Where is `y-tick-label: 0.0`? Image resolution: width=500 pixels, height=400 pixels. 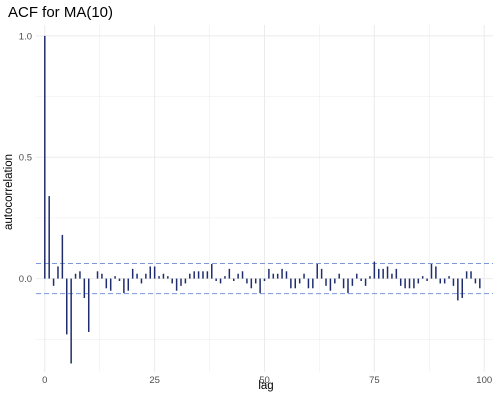 y-tick-label: 0.0 is located at coordinates (25, 279).